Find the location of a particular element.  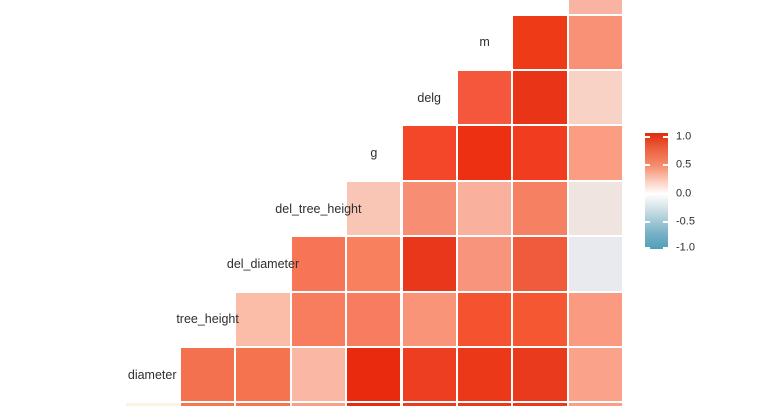

legend-tick-label: 0.5 is located at coordinates (684, 164).